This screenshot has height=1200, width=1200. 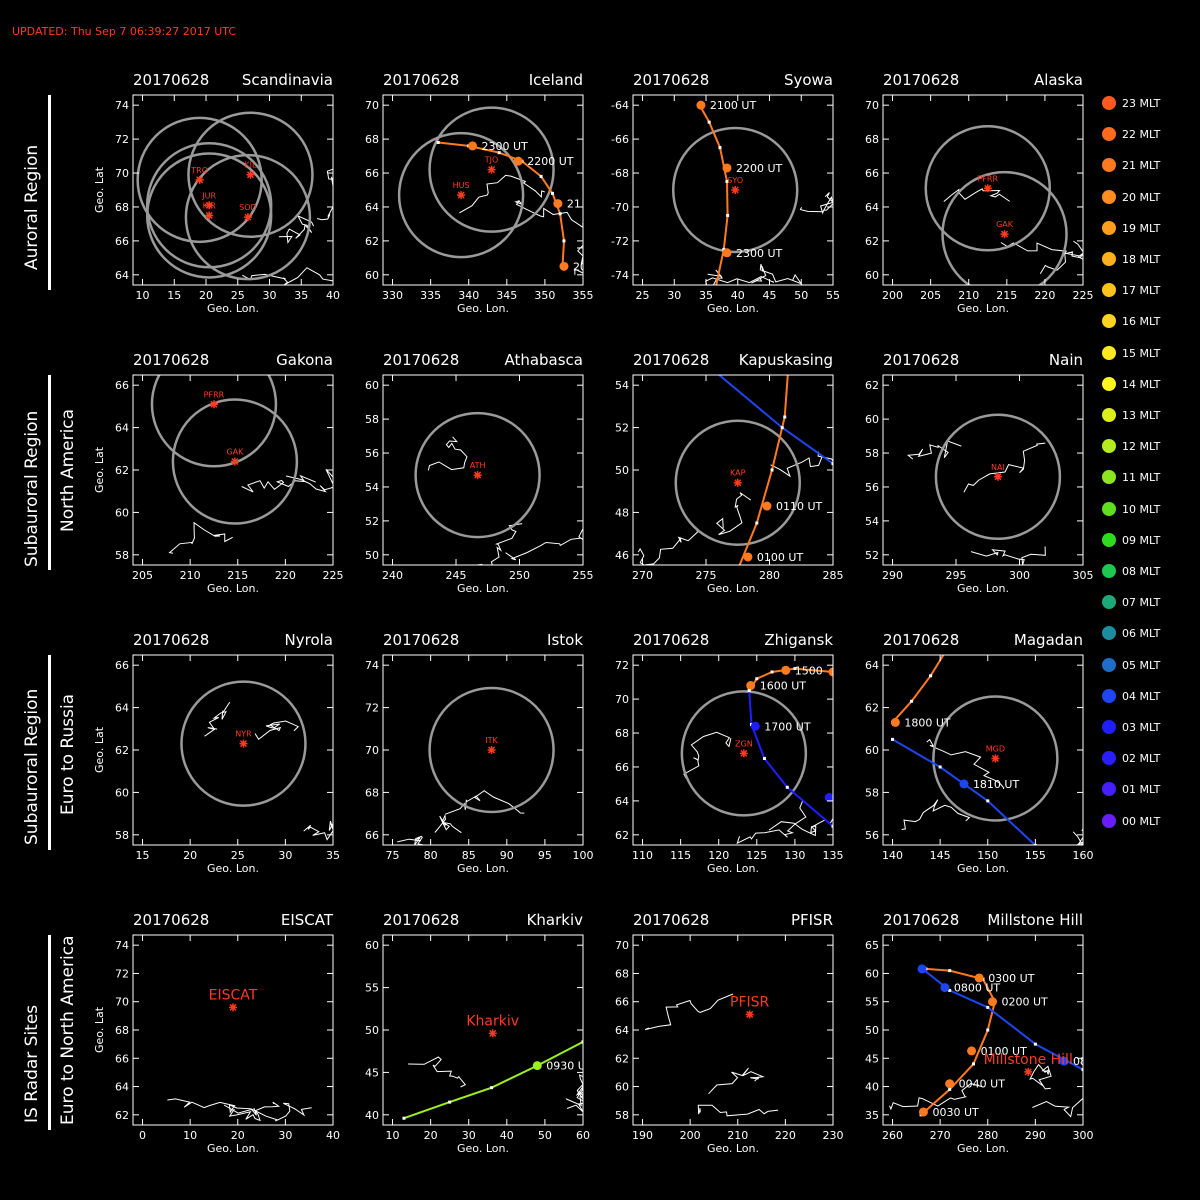 I want to click on x-tick-label: 330, so click(x=392, y=295).